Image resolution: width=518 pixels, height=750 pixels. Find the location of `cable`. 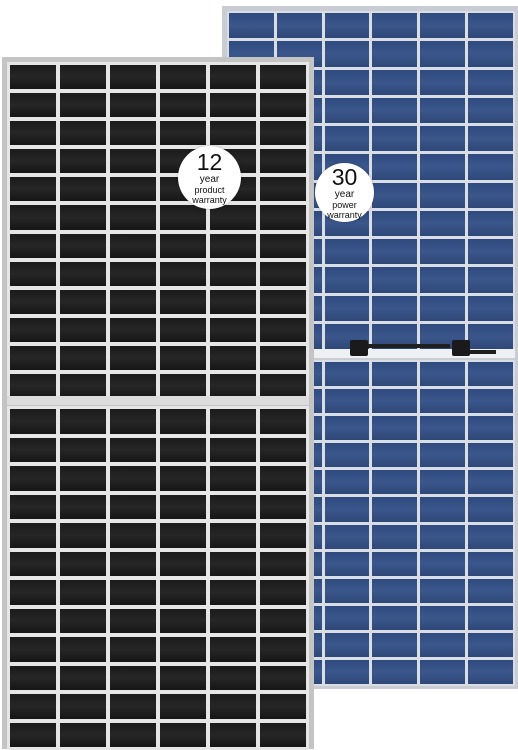

cable is located at coordinates (483, 352).